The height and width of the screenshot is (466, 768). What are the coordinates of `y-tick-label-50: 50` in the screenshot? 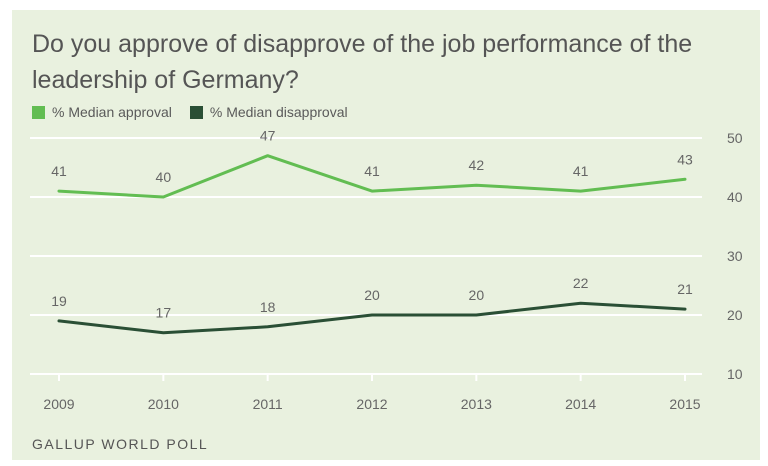 It's located at (735, 138).